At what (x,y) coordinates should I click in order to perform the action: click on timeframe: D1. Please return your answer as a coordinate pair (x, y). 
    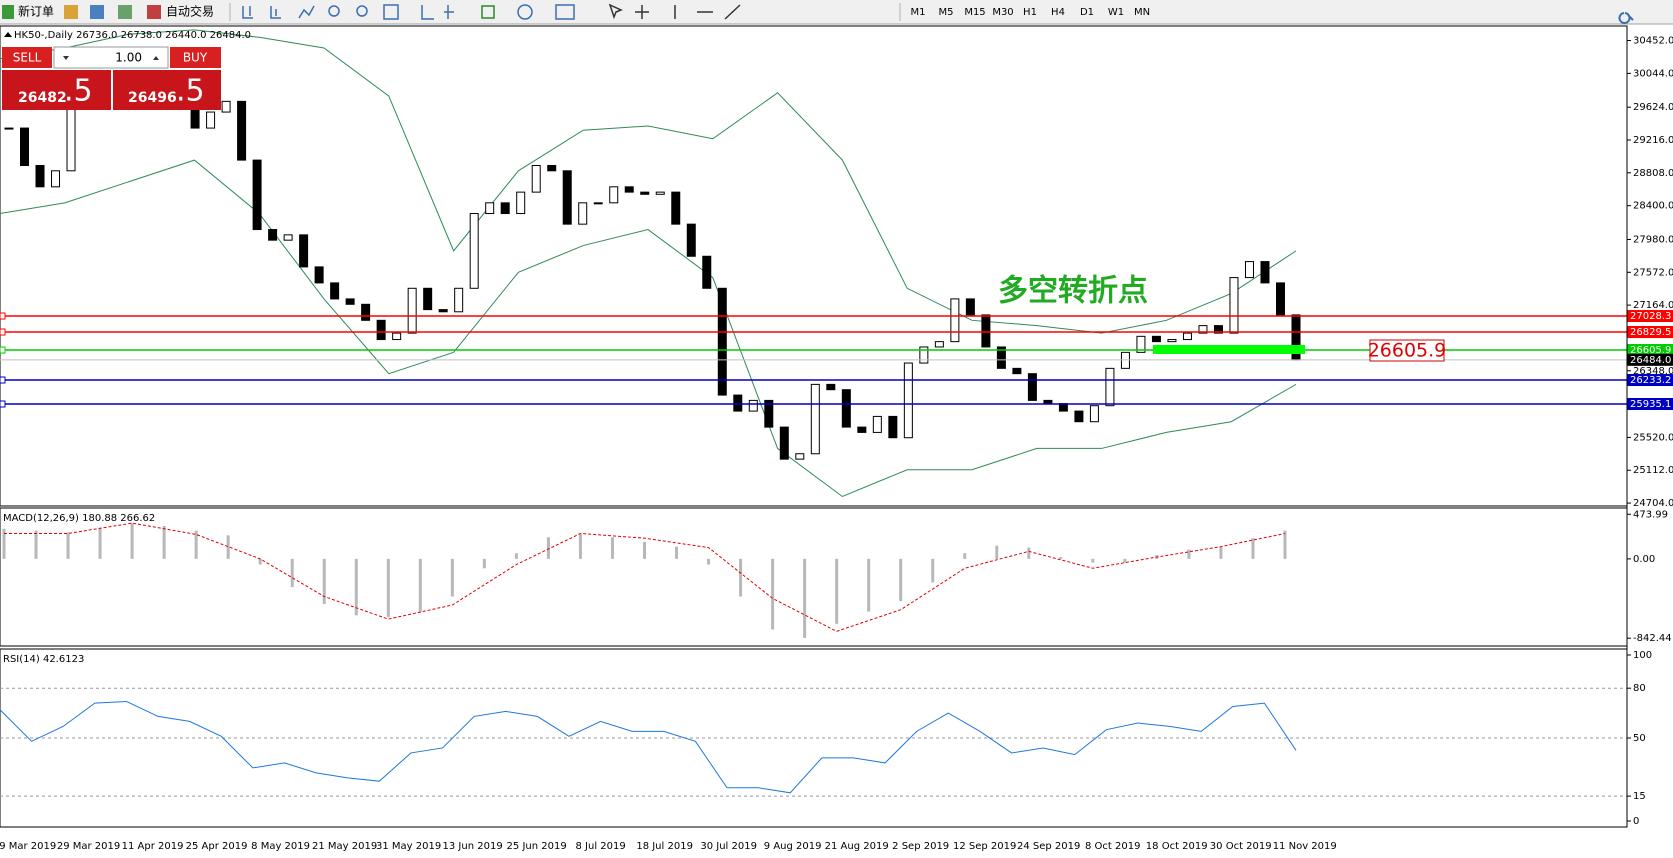
    Looking at the image, I should click on (1087, 12).